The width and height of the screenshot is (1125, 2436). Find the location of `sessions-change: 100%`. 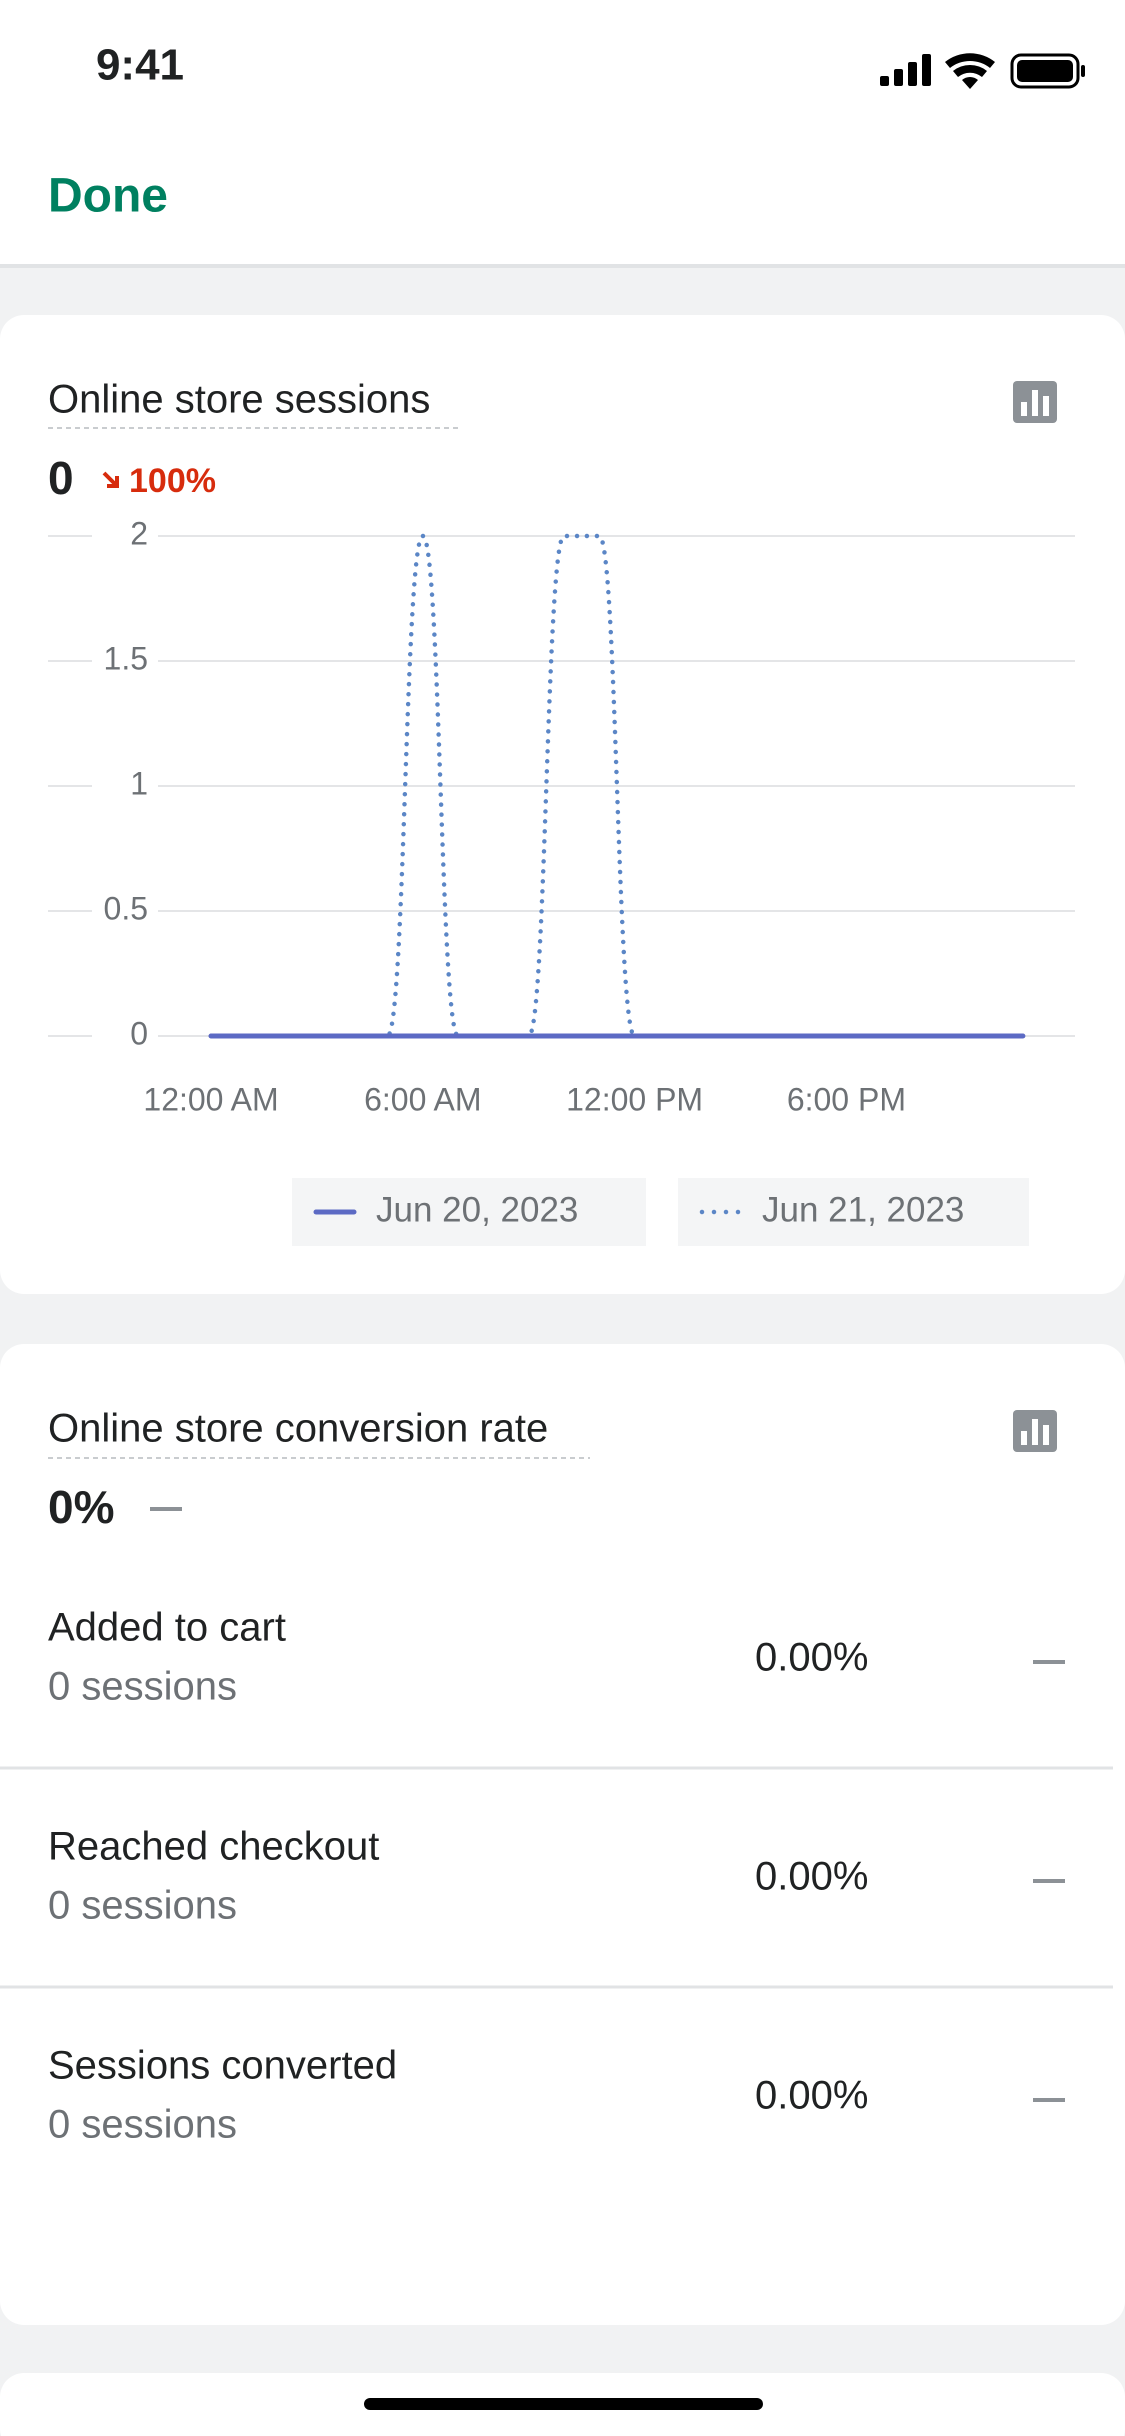

sessions-change: 100% is located at coordinates (172, 481).